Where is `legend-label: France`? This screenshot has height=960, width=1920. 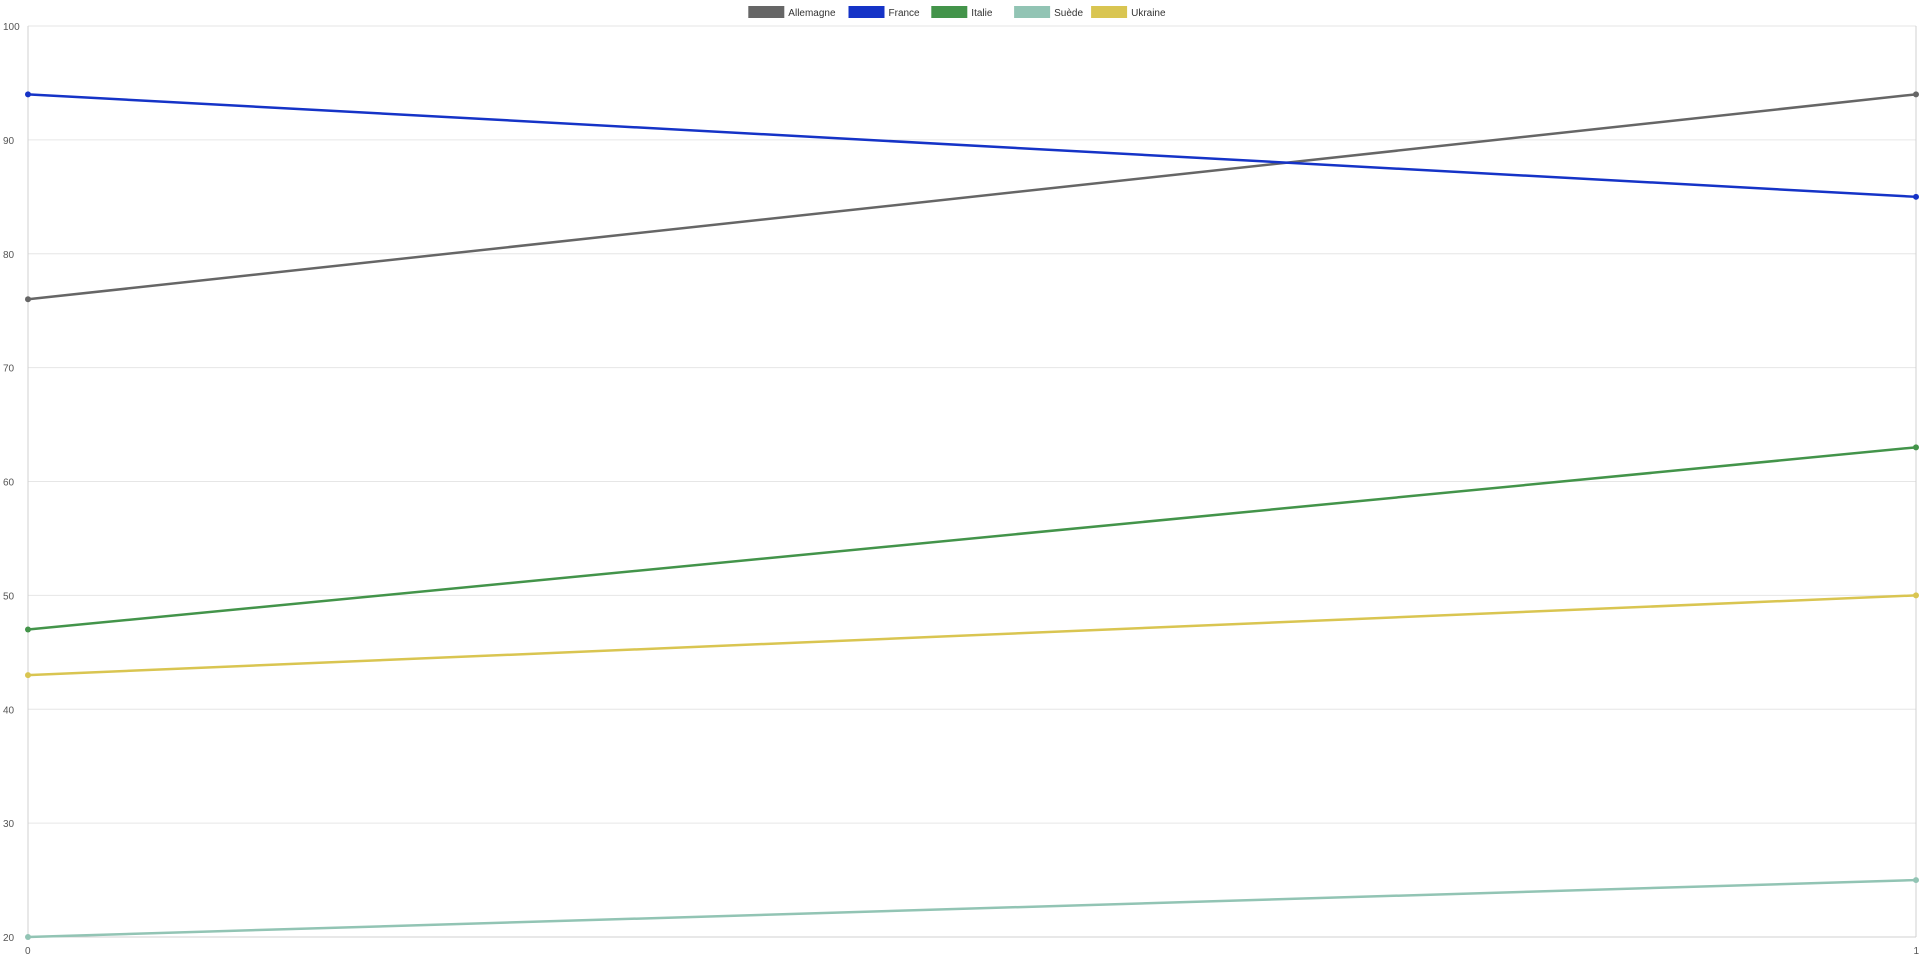
legend-label: France is located at coordinates (905, 13).